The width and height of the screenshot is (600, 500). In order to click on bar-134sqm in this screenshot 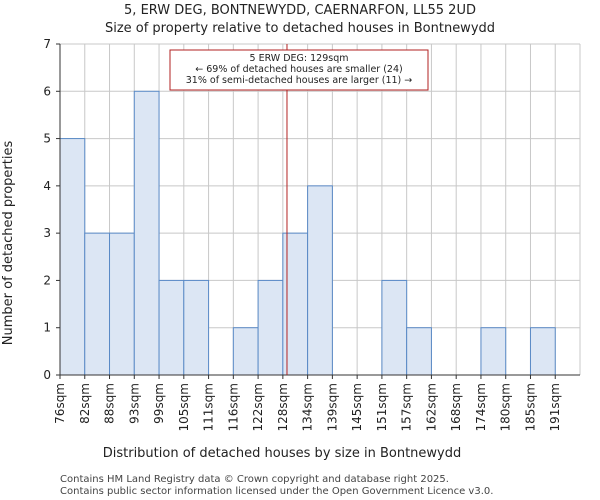, I will do `click(320, 280)`.